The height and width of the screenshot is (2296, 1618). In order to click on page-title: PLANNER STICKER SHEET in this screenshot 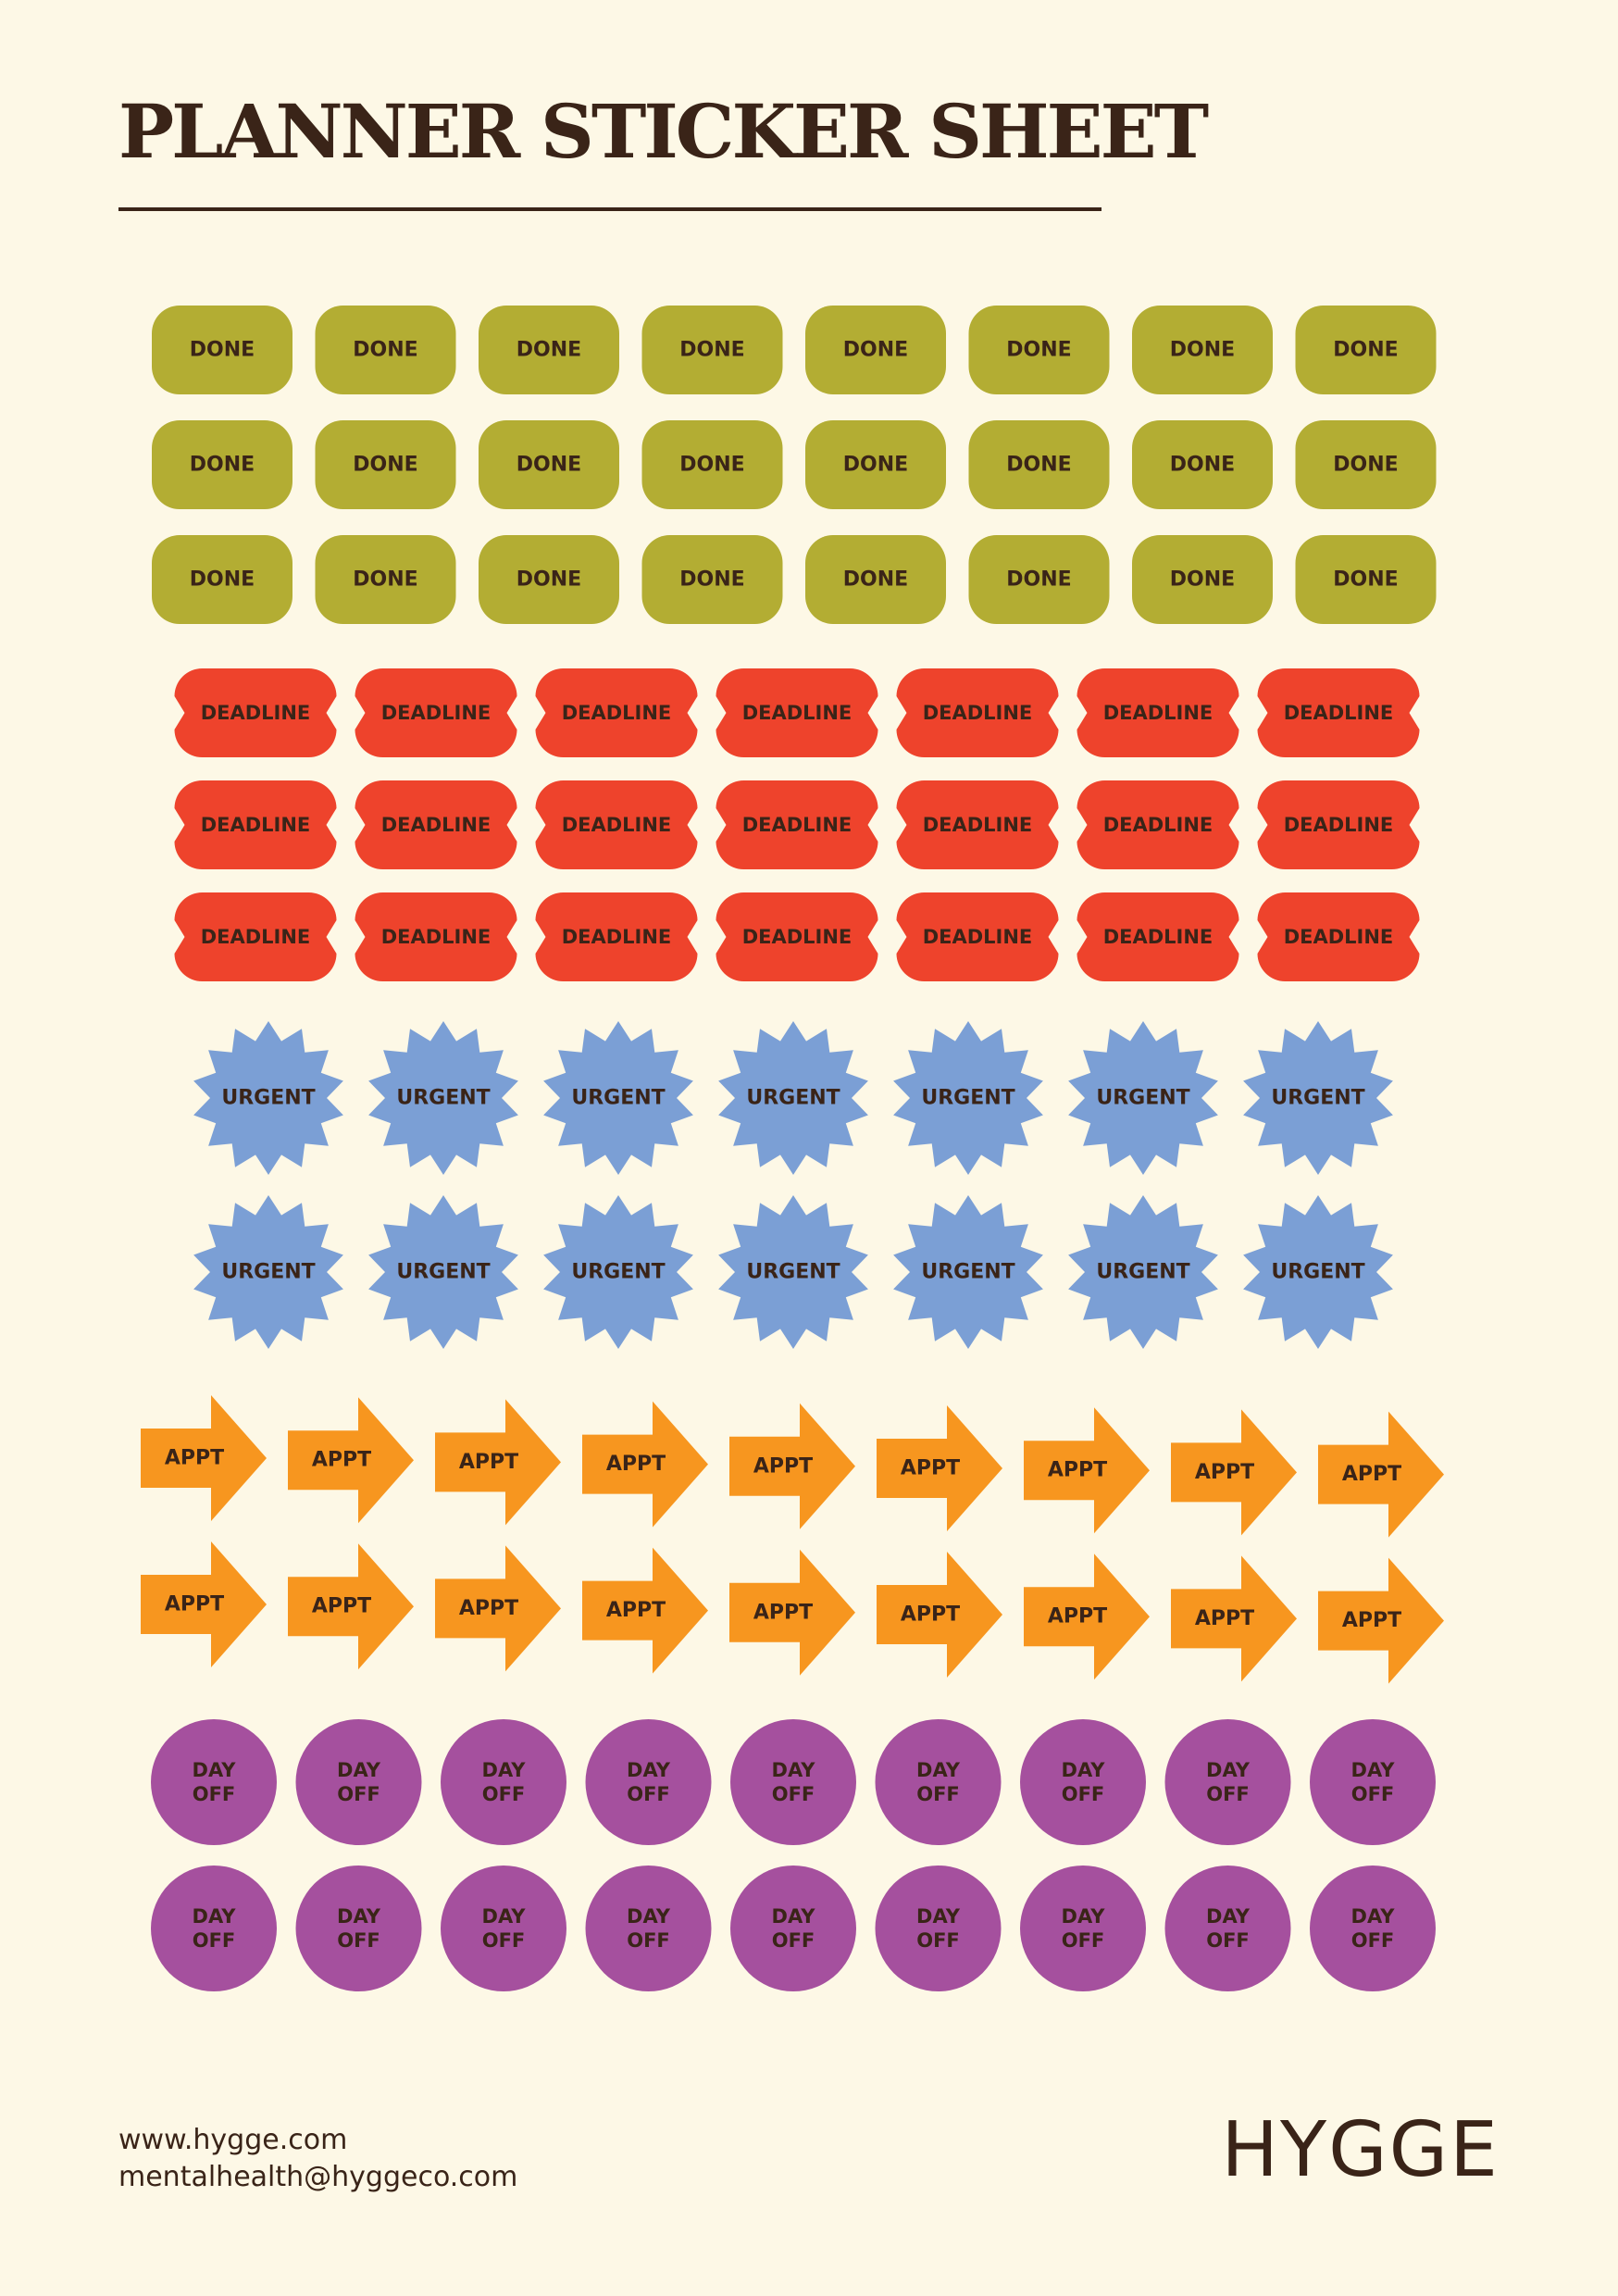, I will do `click(663, 131)`.